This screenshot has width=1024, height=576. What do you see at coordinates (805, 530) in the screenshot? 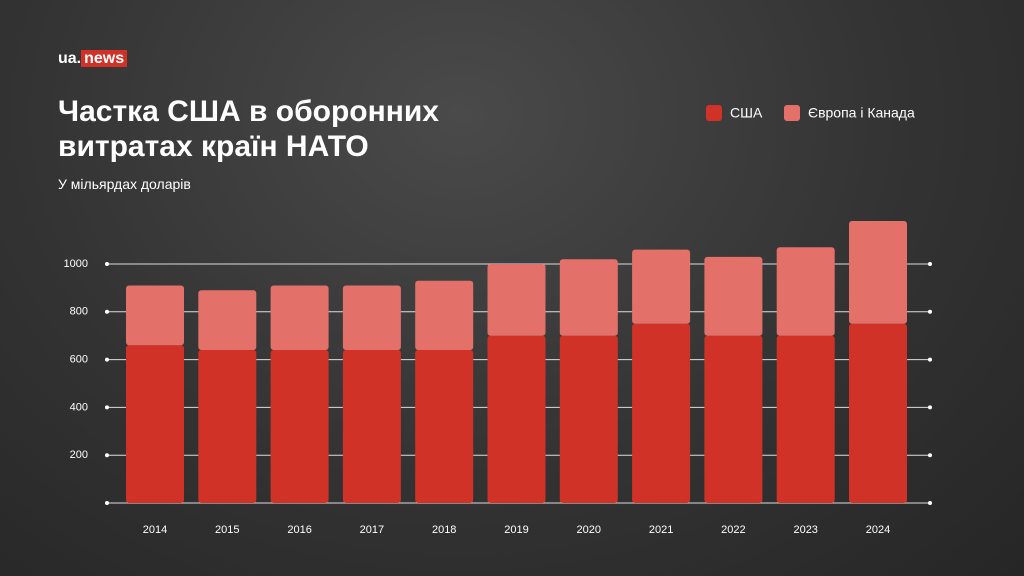
I see `x-tick-label: 2023` at bounding box center [805, 530].